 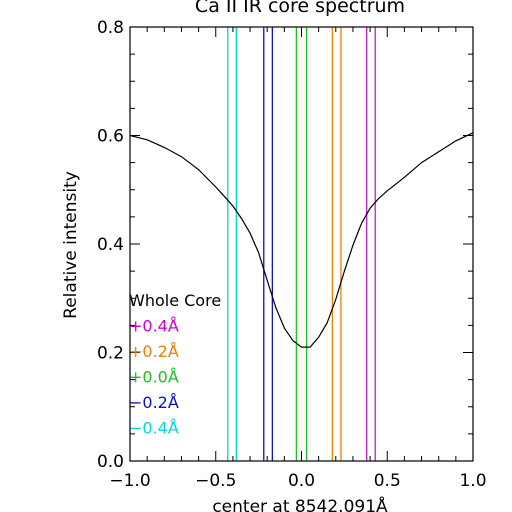 What do you see at coordinates (300, 8) in the screenshot?
I see `chart-title: Ca II IR core spectrum` at bounding box center [300, 8].